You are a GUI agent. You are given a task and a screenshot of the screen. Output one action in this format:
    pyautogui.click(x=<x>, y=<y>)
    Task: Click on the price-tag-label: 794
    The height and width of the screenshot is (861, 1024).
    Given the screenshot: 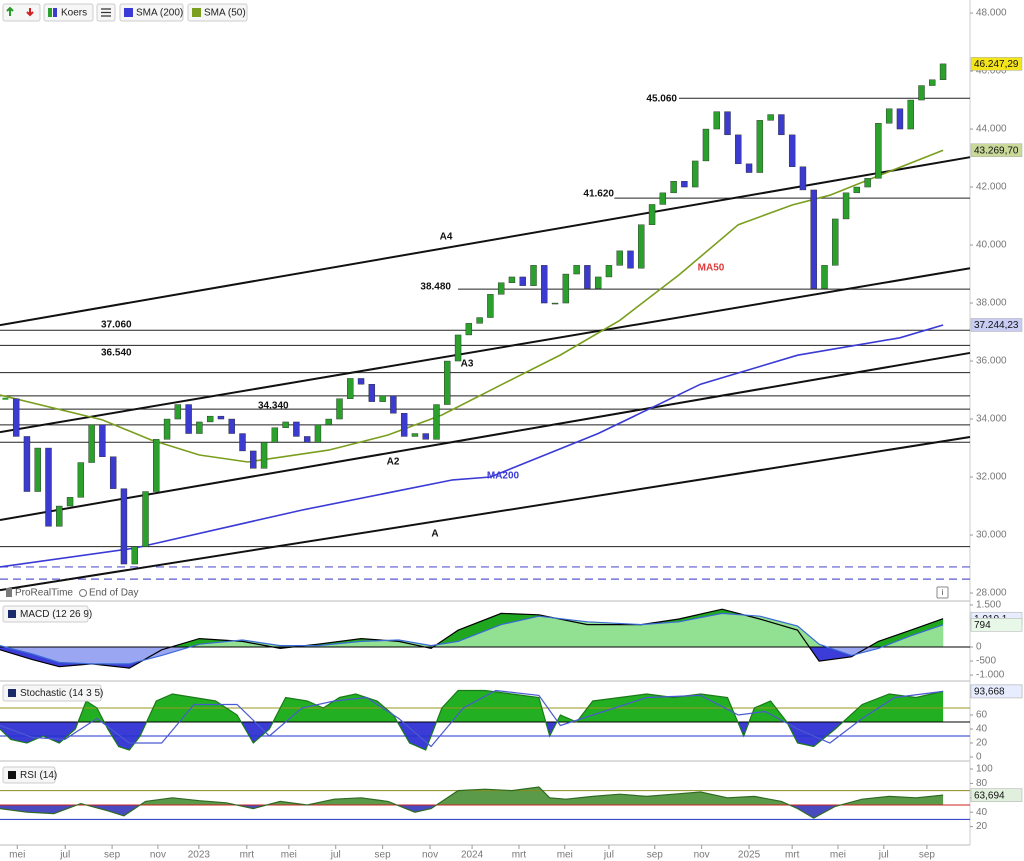 What is the action you would take?
    pyautogui.click(x=982, y=625)
    